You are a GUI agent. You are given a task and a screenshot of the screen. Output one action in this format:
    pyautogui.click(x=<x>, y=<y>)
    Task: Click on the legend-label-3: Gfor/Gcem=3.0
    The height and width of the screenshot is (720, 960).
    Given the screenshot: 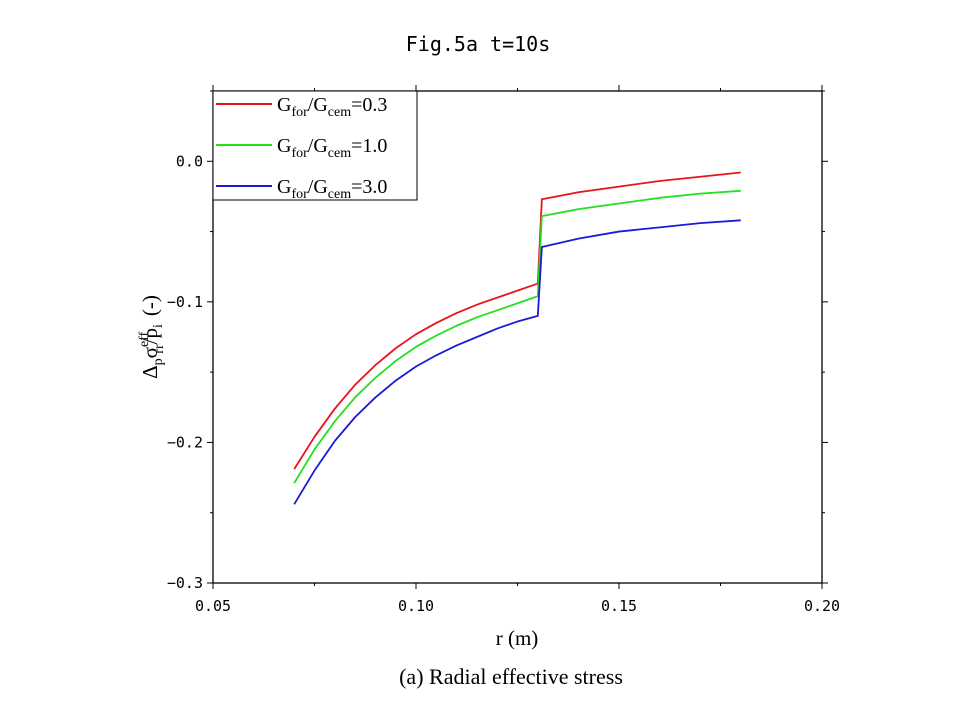 What is the action you would take?
    pyautogui.click(x=332, y=189)
    